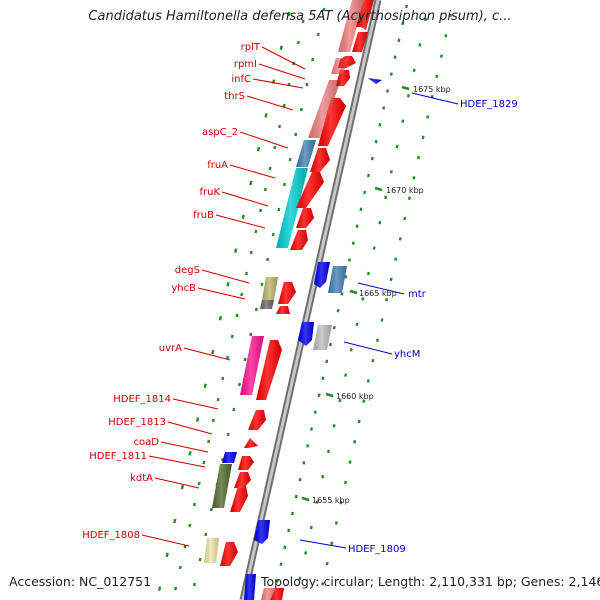 The image size is (600, 600). What do you see at coordinates (245, 64) in the screenshot?
I see `gene-label-rpmI: rpmI` at bounding box center [245, 64].